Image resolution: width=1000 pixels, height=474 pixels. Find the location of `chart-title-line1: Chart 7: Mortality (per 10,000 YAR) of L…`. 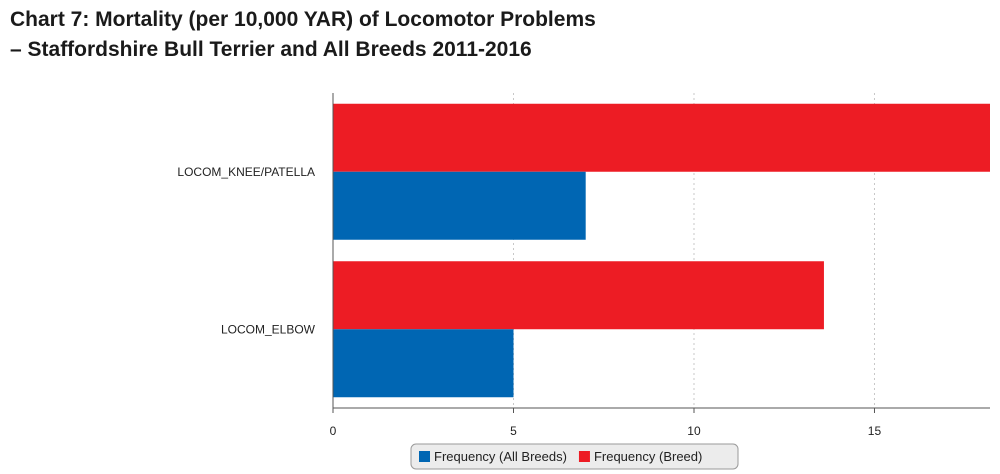

chart-title-line1: Chart 7: Mortality (per 10,000 YAR) of L… is located at coordinates (303, 19).